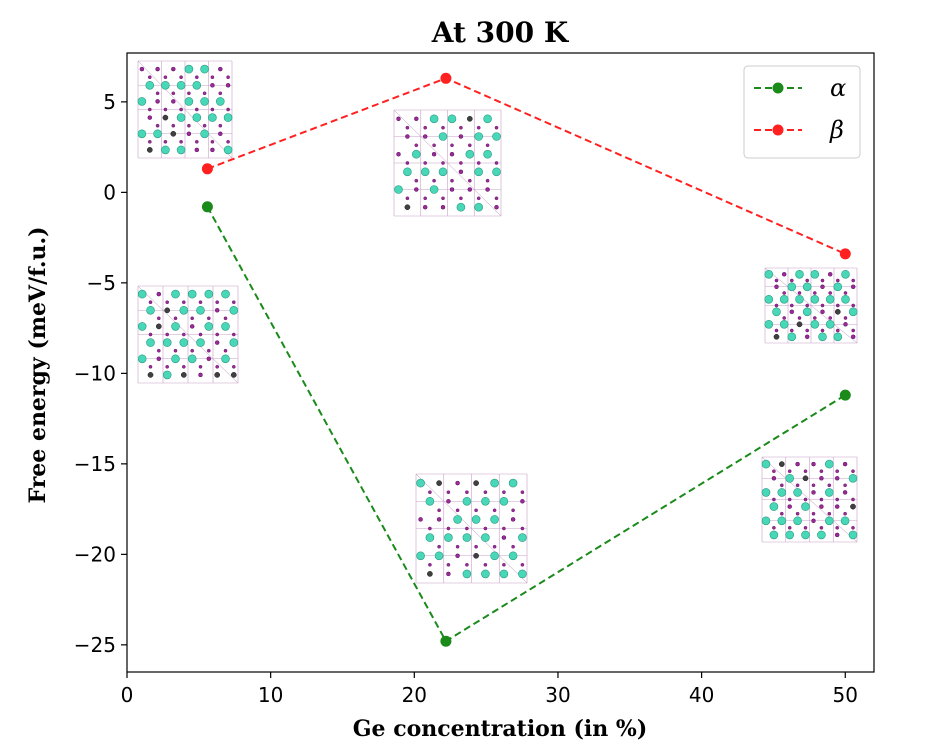  What do you see at coordinates (447, 163) in the screenshot?
I see `cell-edge` at bounding box center [447, 163].